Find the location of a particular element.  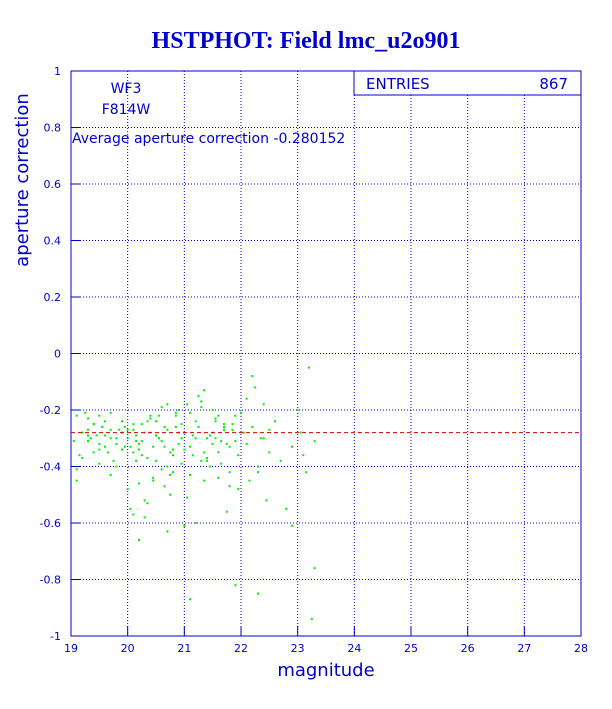

y-tick-labels: -1 -0.8 -0.6 -0.4 -0.2 0 0.2 0.4 0.6 0.8 1 is located at coordinates (50, 354).